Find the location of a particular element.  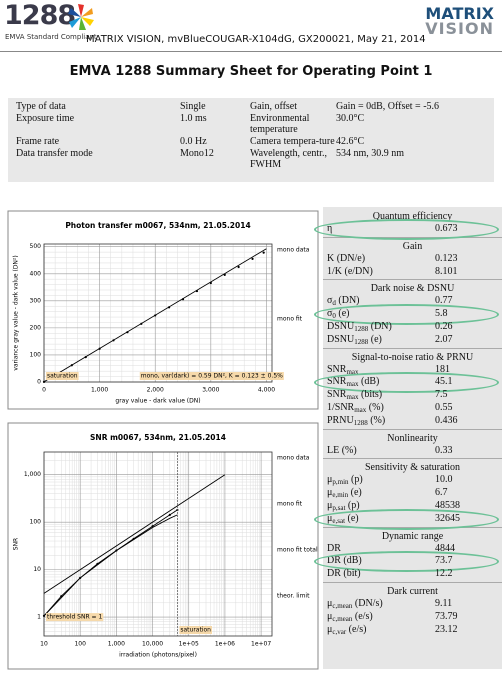

info-value: 30.0°C is located at coordinates (350, 118).